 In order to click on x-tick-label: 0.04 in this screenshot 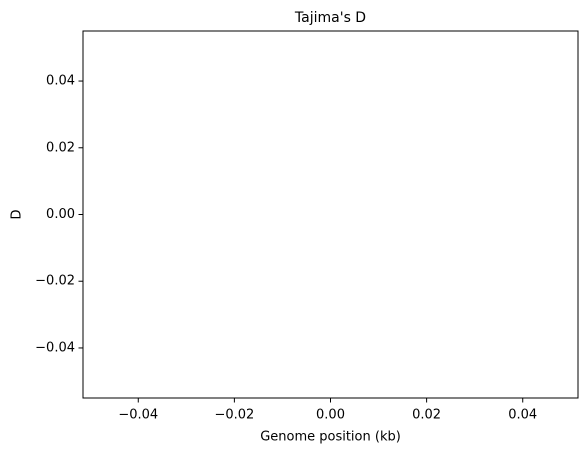, I will do `click(522, 415)`.